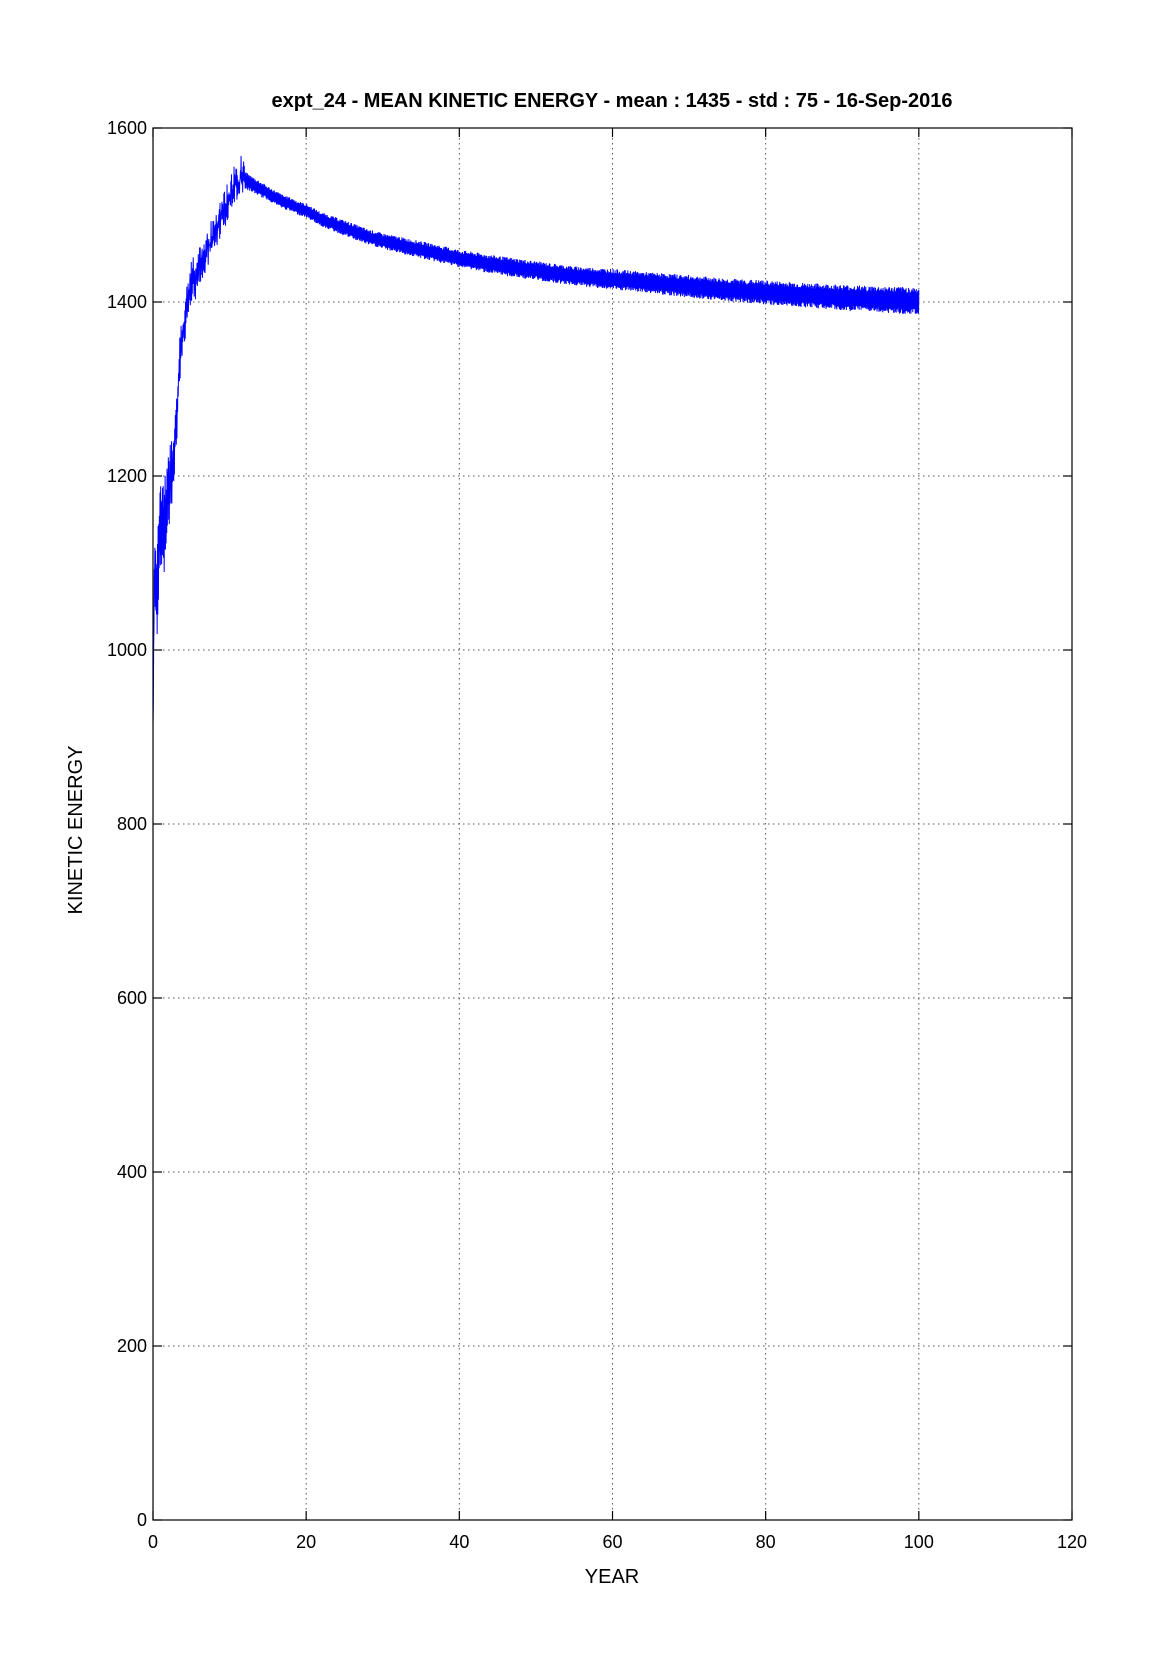 The image size is (1165, 1679). Describe the element at coordinates (459, 1542) in the screenshot. I see `x-tick-label: 40` at that location.